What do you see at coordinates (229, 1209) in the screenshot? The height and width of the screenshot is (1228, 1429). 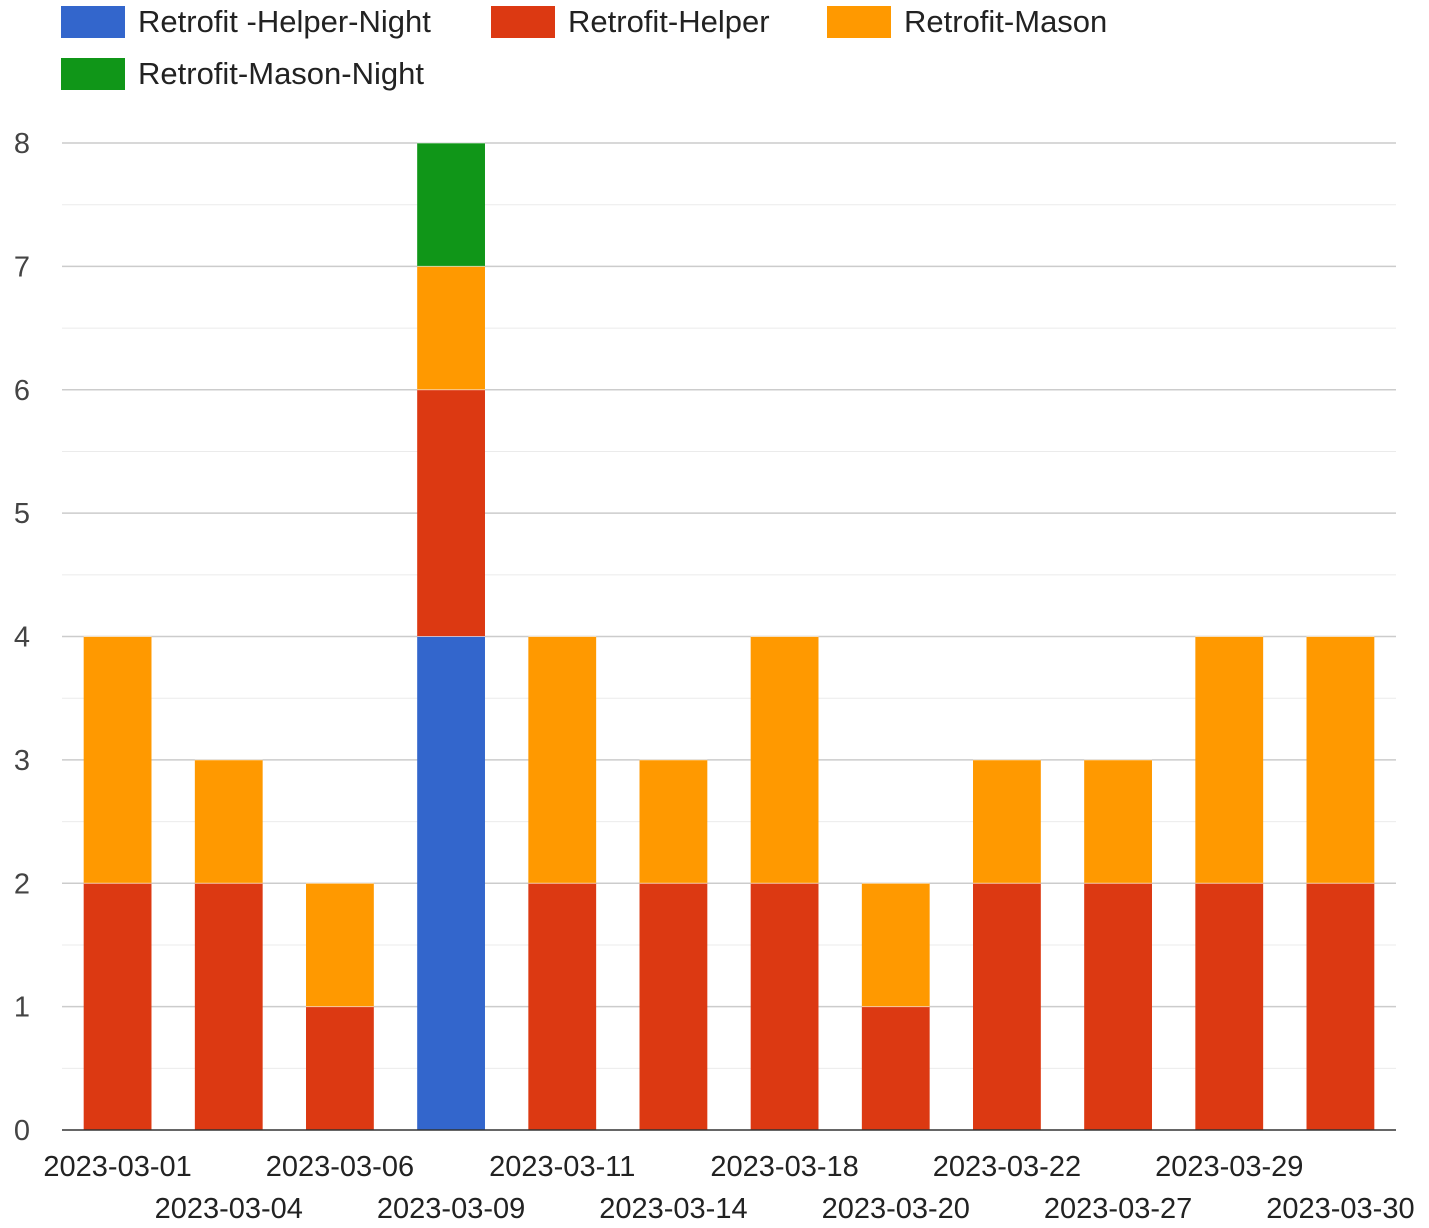 I see `x-tick-label: 2023-03-04` at bounding box center [229, 1209].